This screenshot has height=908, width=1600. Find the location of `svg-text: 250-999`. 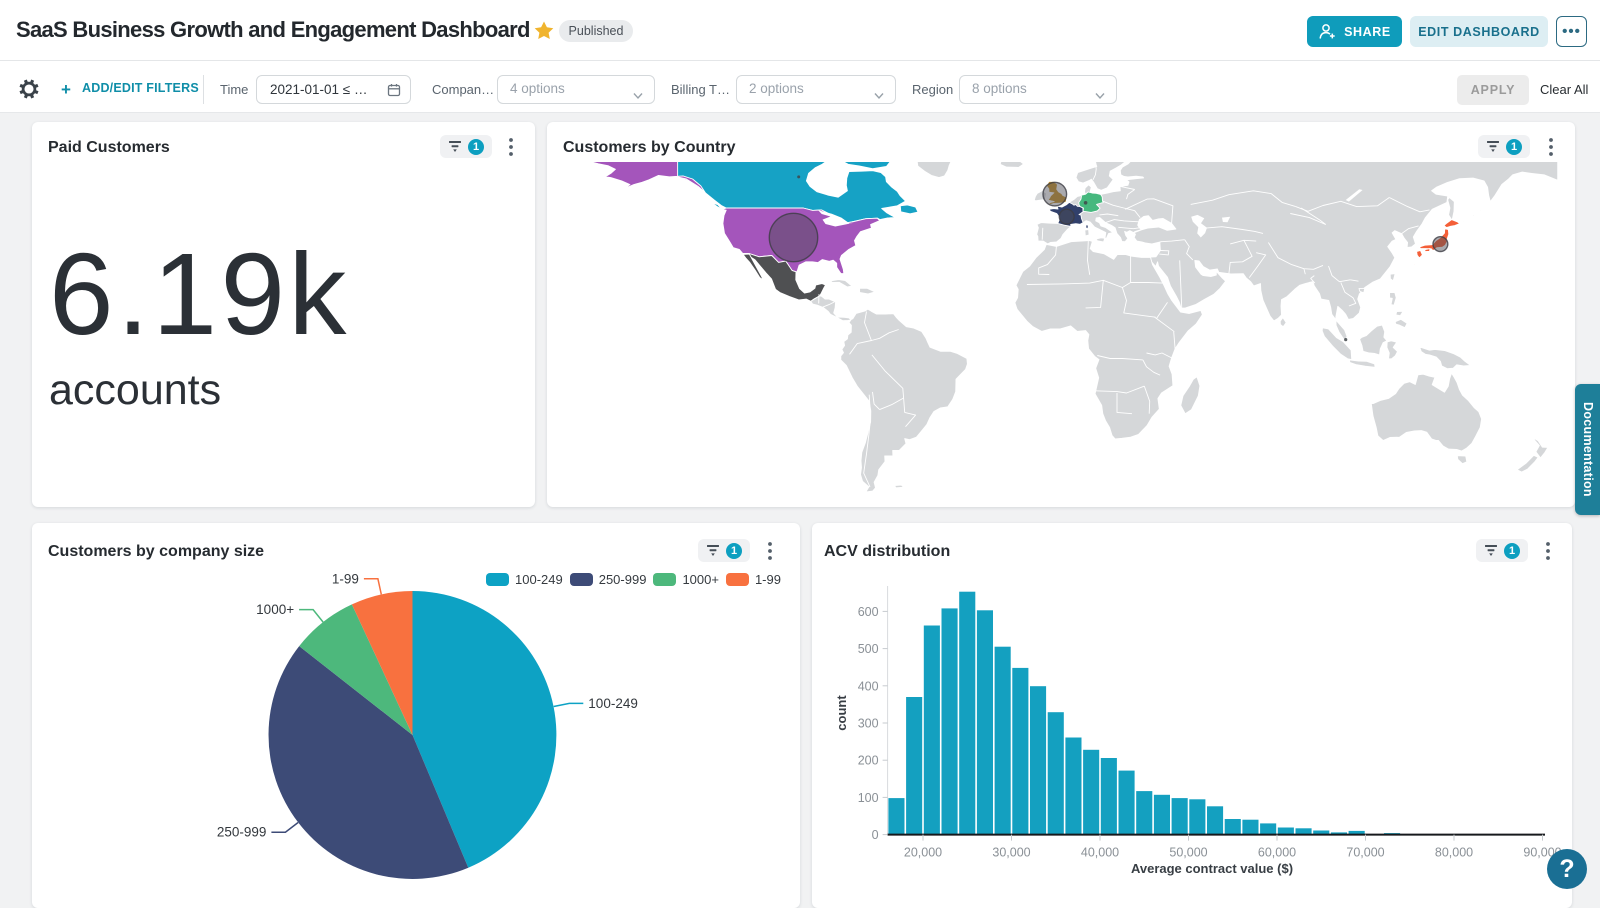

svg-text: 250-999 is located at coordinates (242, 832).